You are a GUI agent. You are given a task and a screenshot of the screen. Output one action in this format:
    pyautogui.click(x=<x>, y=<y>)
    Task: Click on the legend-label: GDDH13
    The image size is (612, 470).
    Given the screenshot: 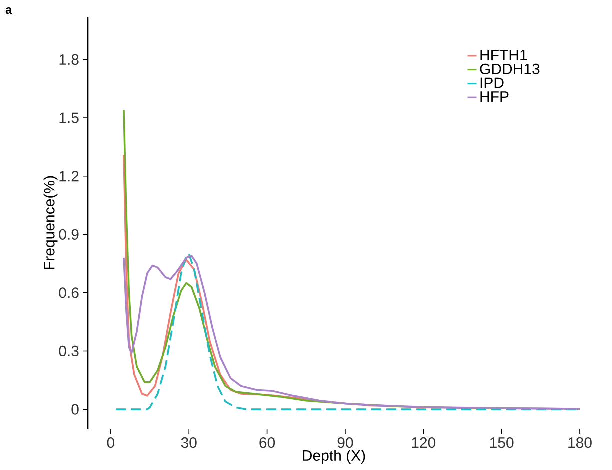 What is the action you would take?
    pyautogui.click(x=510, y=69)
    